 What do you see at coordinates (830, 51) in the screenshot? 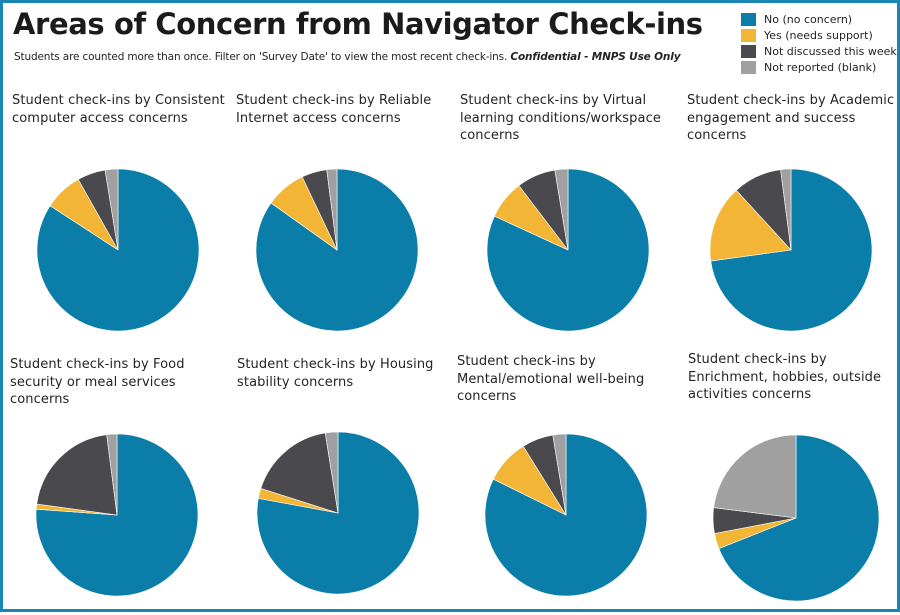
I see `legend-label-not-discussed: Not discussed this week` at bounding box center [830, 51].